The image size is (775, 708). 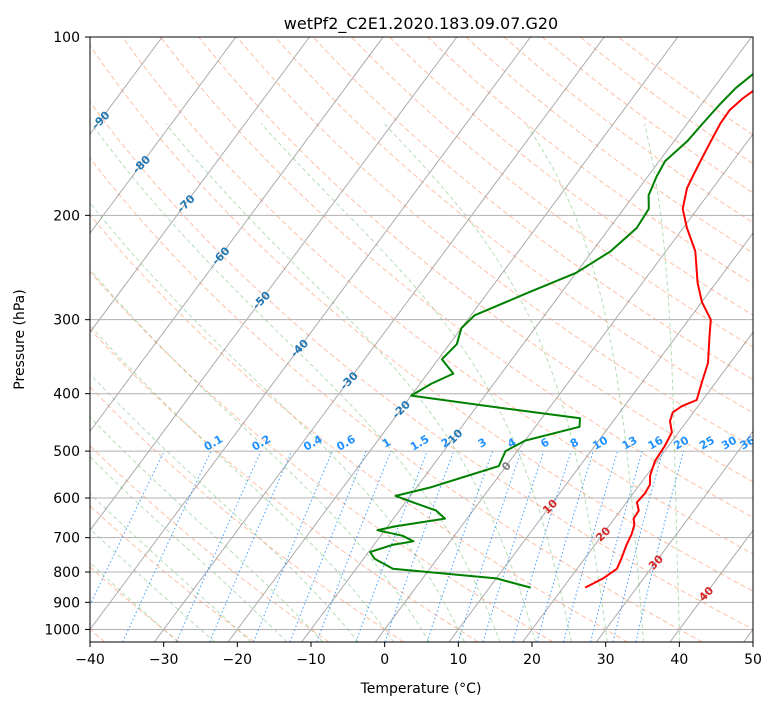 I want to click on isotherm-label: 40, so click(x=706, y=594).